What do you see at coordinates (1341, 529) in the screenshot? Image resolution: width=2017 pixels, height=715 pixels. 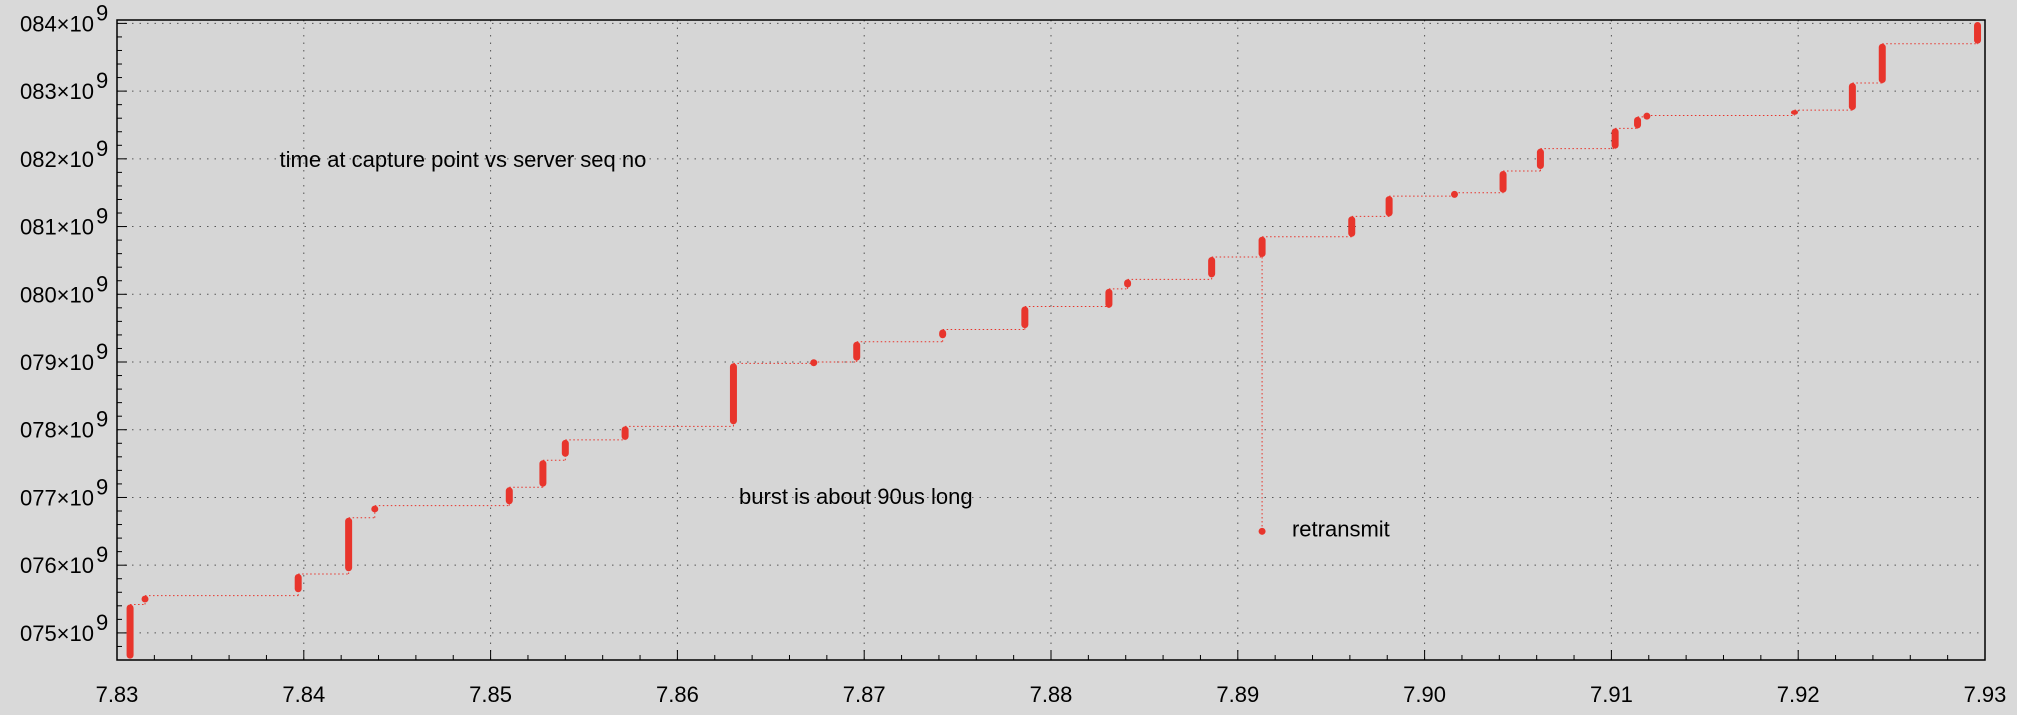 I see `annotation-text: retransmit` at bounding box center [1341, 529].